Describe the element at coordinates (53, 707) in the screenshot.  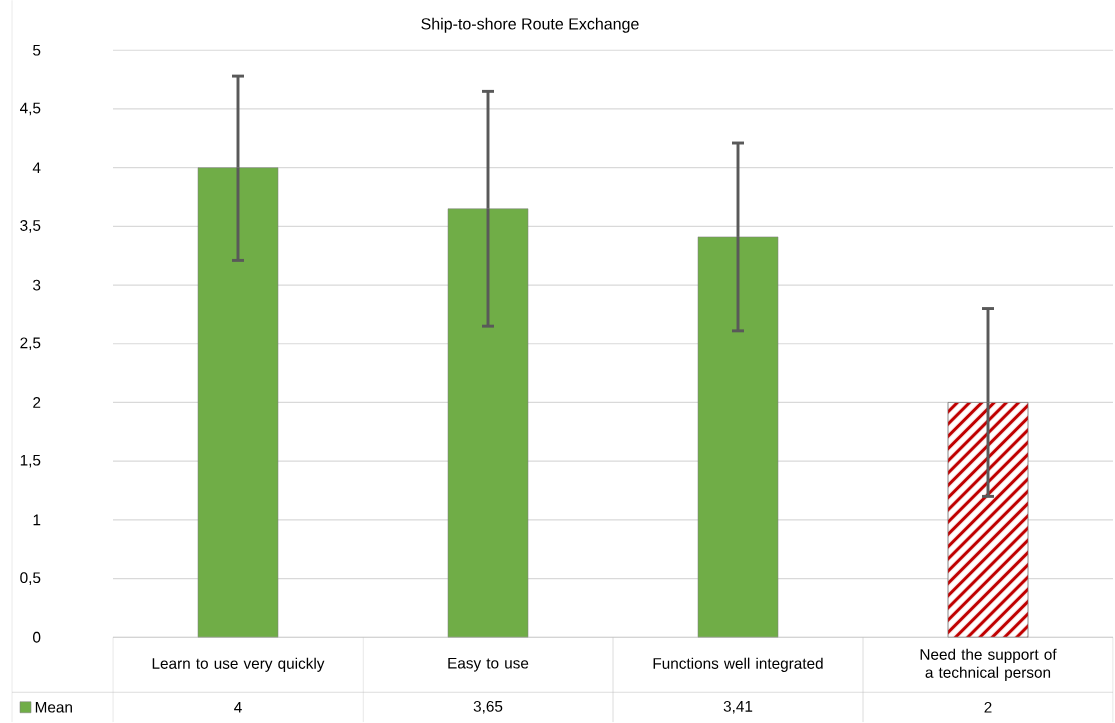
I see `legend-label: Mean` at that location.